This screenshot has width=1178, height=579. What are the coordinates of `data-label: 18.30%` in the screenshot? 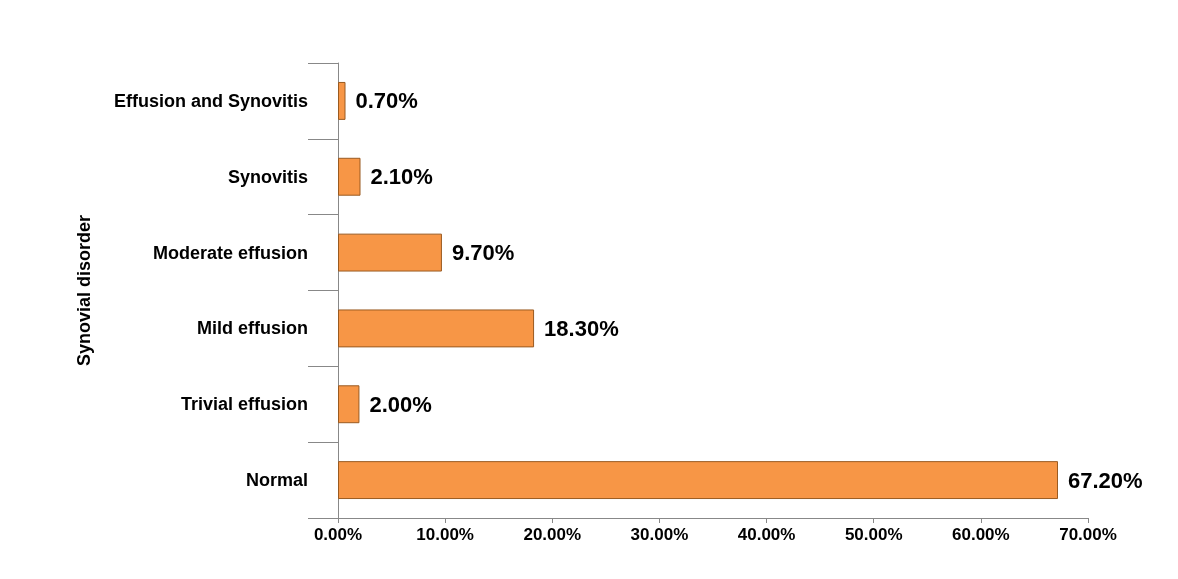 It's located at (581, 328).